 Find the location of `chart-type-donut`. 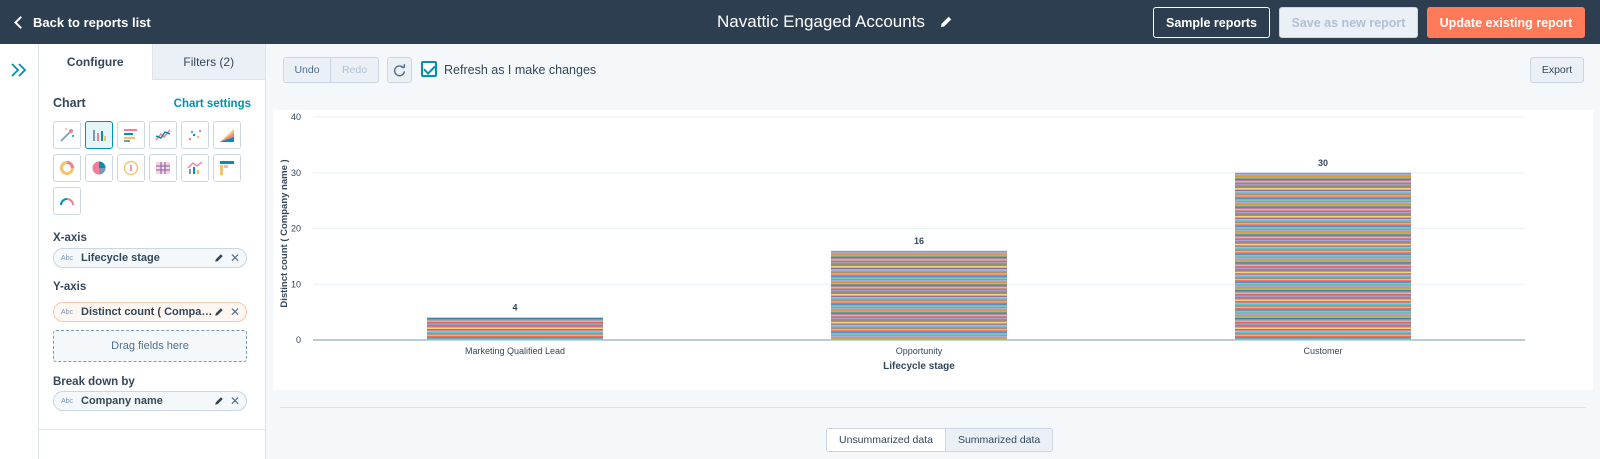

chart-type-donut is located at coordinates (67, 168).